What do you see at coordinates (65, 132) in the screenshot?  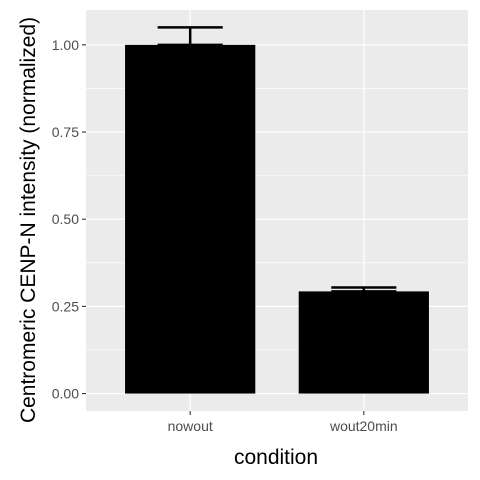 I see `y-tick-label: 0.75` at bounding box center [65, 132].